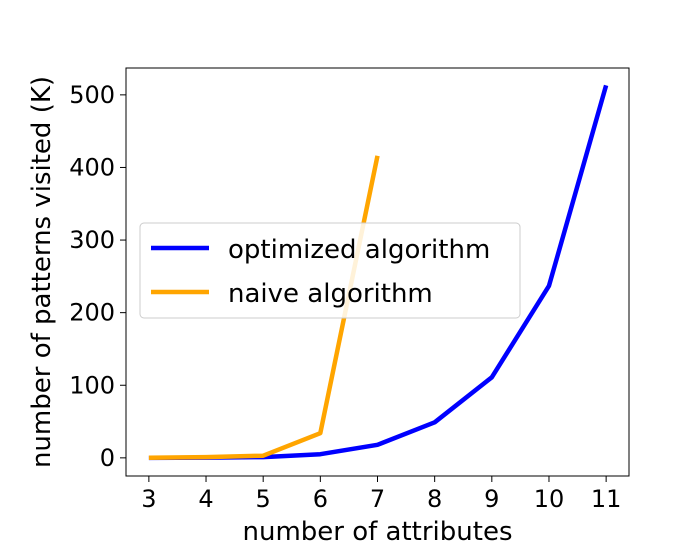 The height and width of the screenshot is (560, 700). I want to click on x-tick-label: 6, so click(320, 499).